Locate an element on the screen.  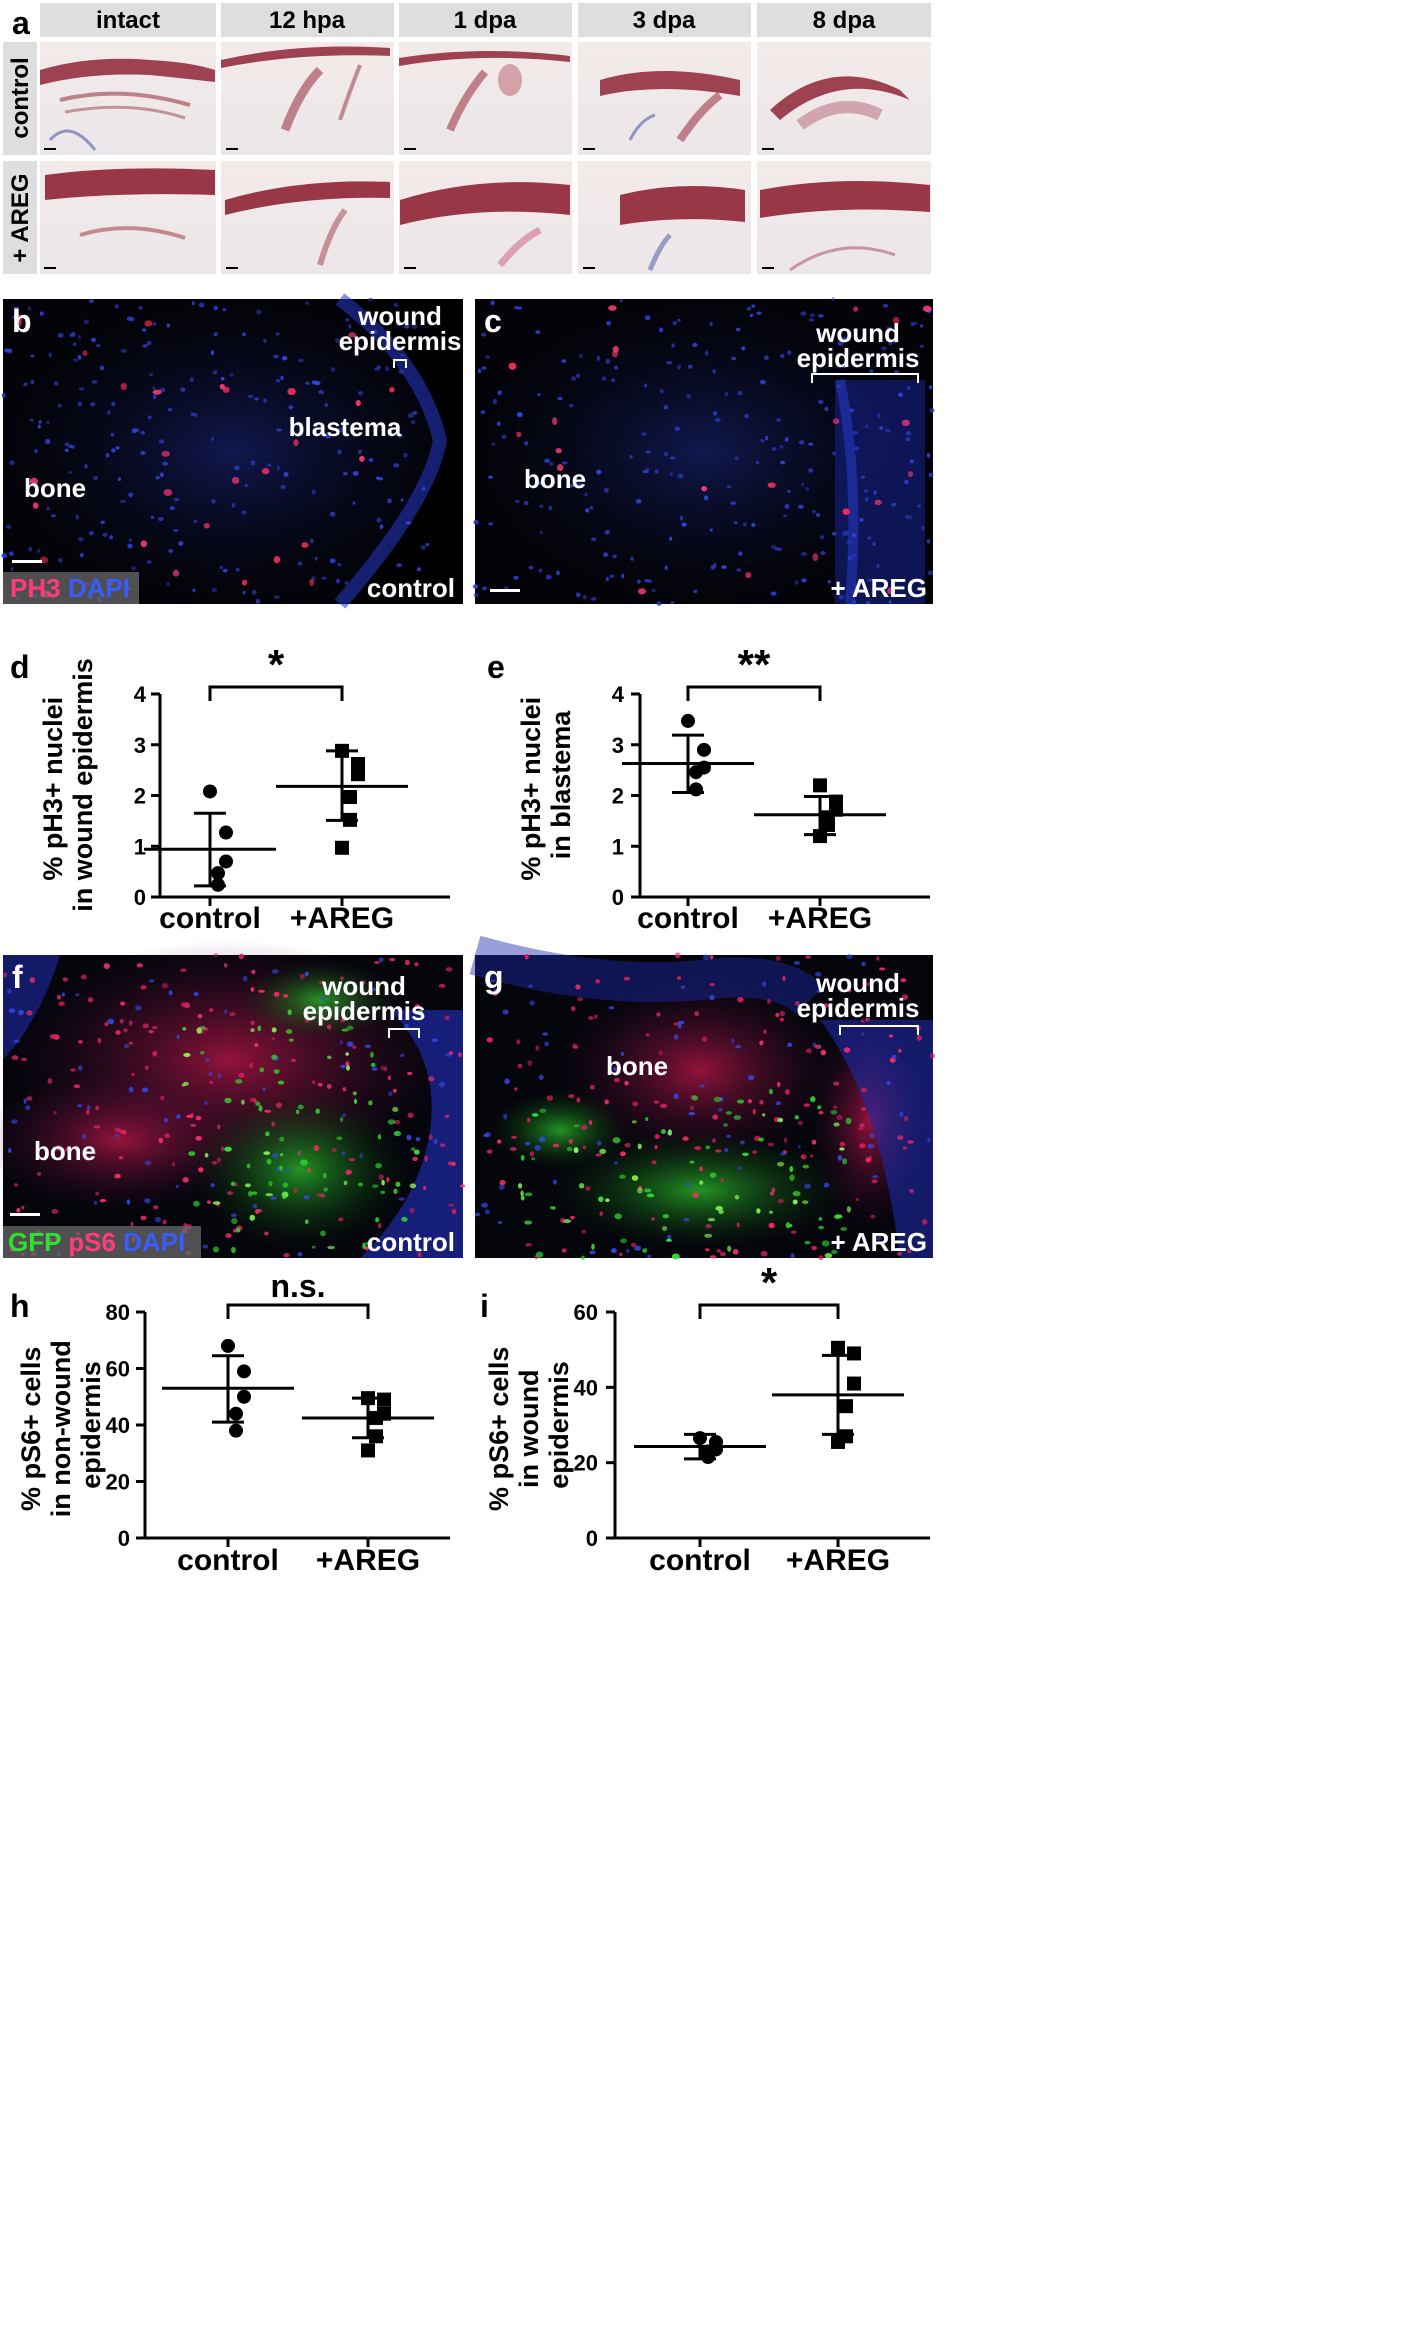
y-tick-label: 4 is located at coordinates (140, 694).